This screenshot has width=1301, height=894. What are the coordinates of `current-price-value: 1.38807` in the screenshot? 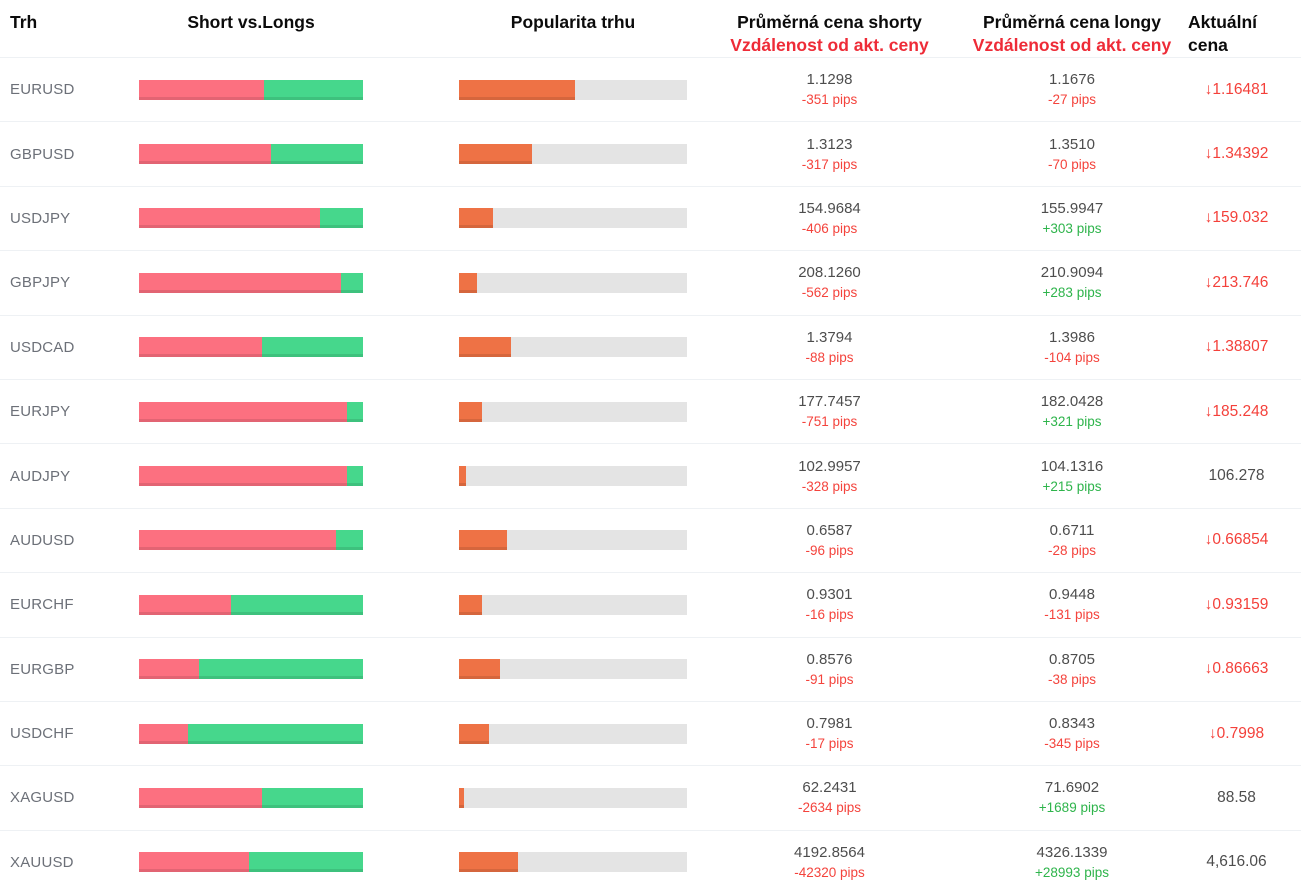 It's located at (1240, 347).